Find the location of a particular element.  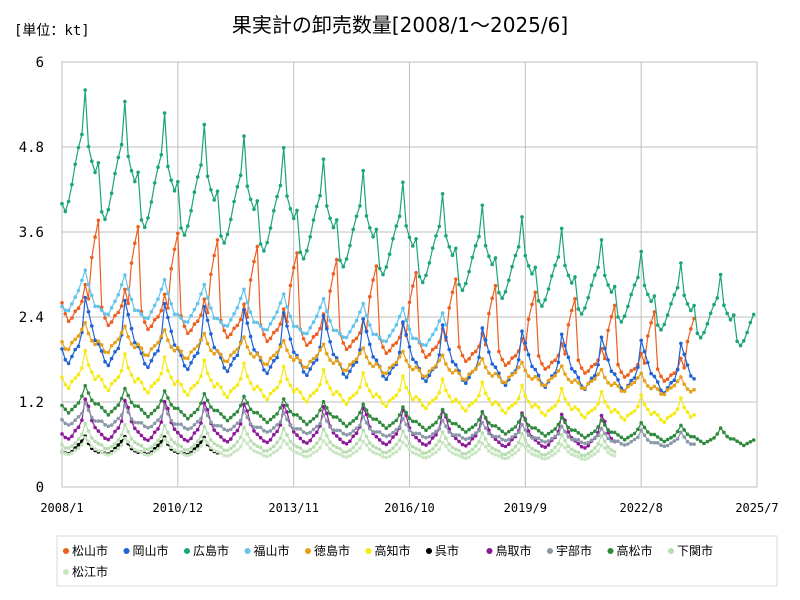

y-axis-ticks: 01.22.43.64.86 is located at coordinates (31, 275).